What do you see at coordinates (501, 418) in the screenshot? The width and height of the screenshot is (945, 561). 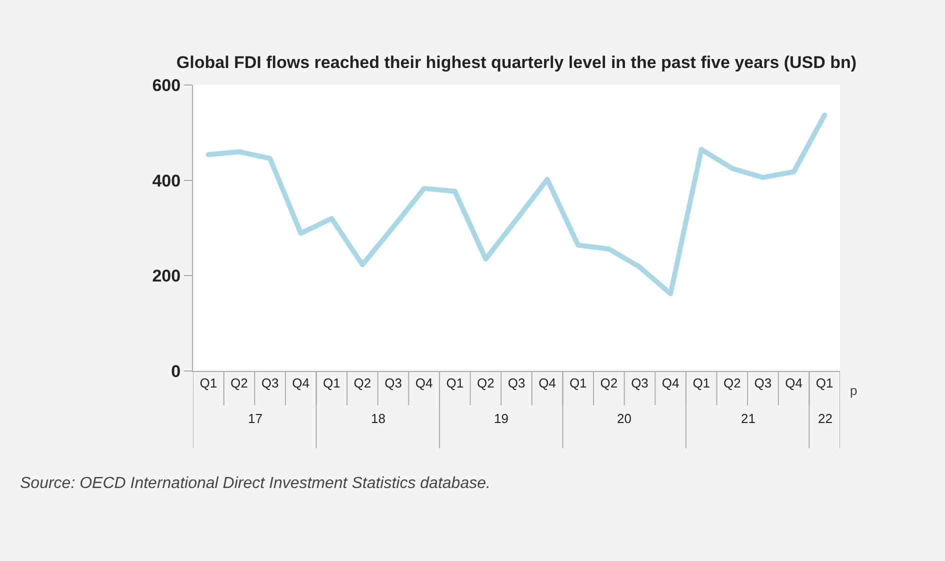 I see `text: 19` at bounding box center [501, 418].